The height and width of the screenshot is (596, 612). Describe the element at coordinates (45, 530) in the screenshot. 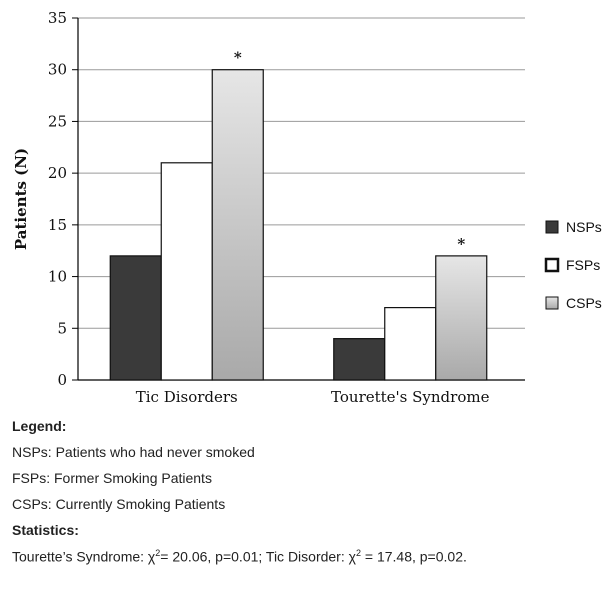

I see `statistics-heading: Statistics:` at that location.